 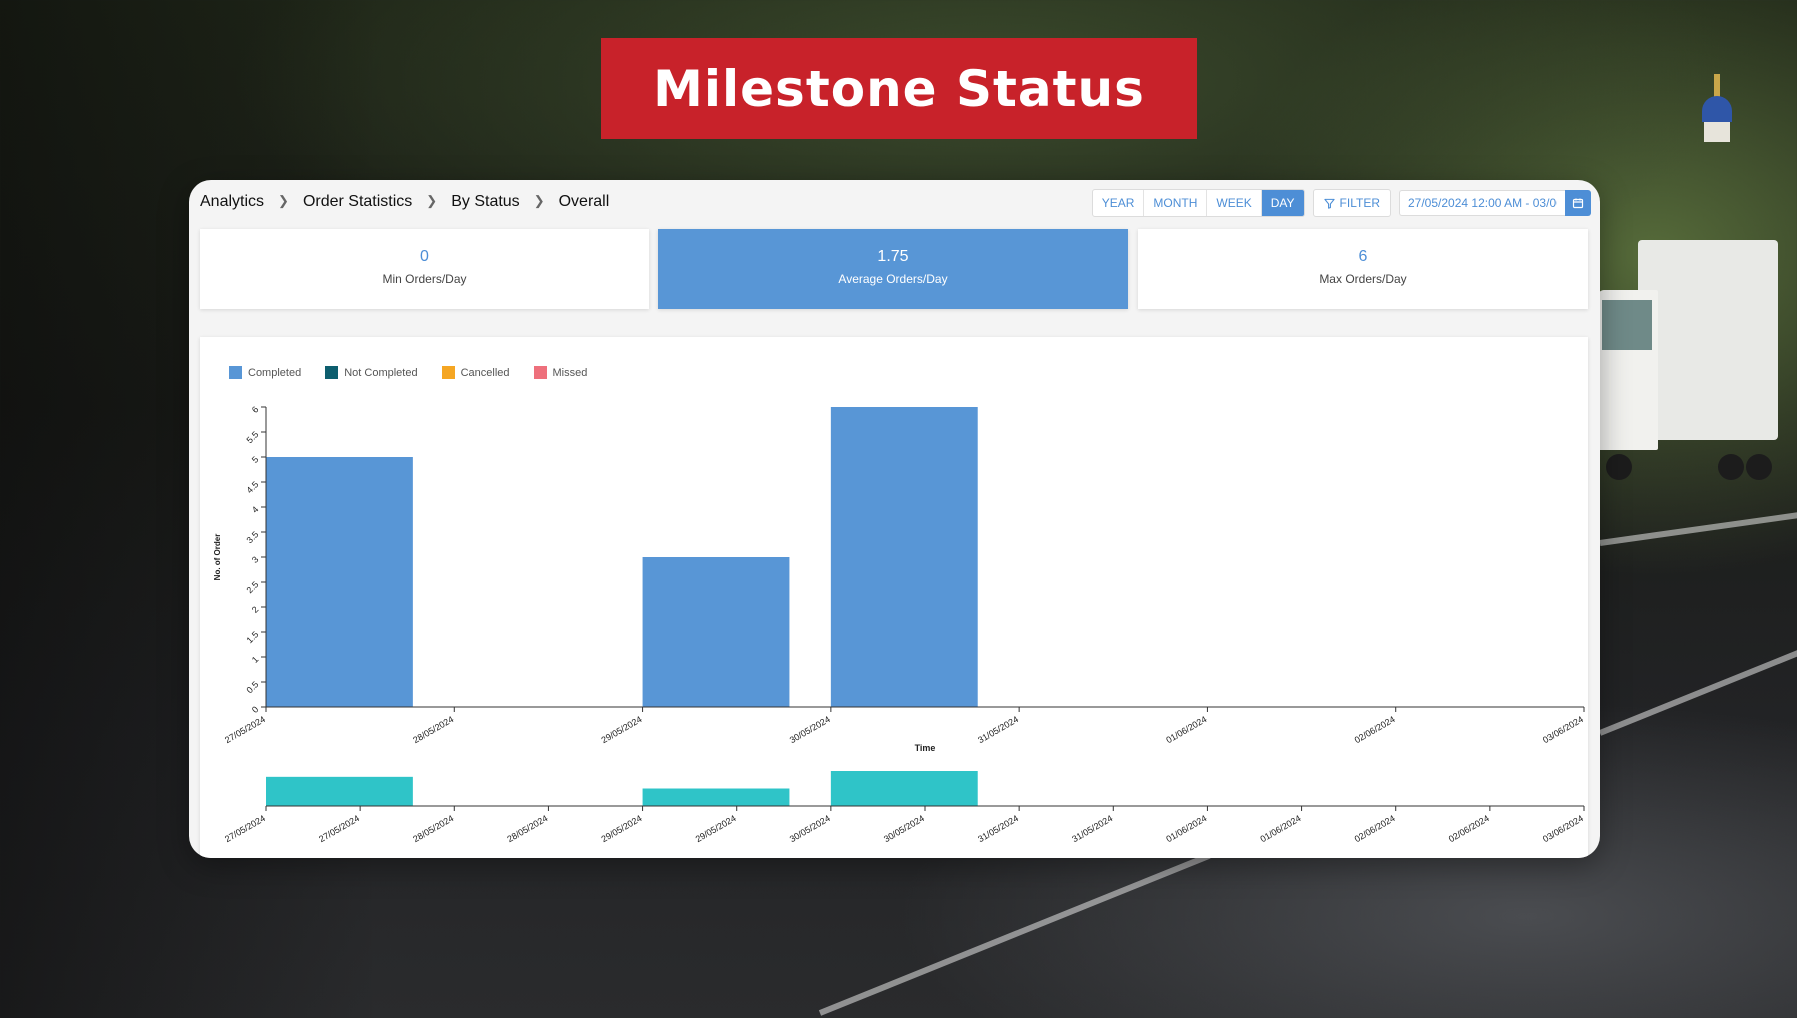 What do you see at coordinates (893, 279) in the screenshot?
I see `average-orders-label: Average Orders/Day` at bounding box center [893, 279].